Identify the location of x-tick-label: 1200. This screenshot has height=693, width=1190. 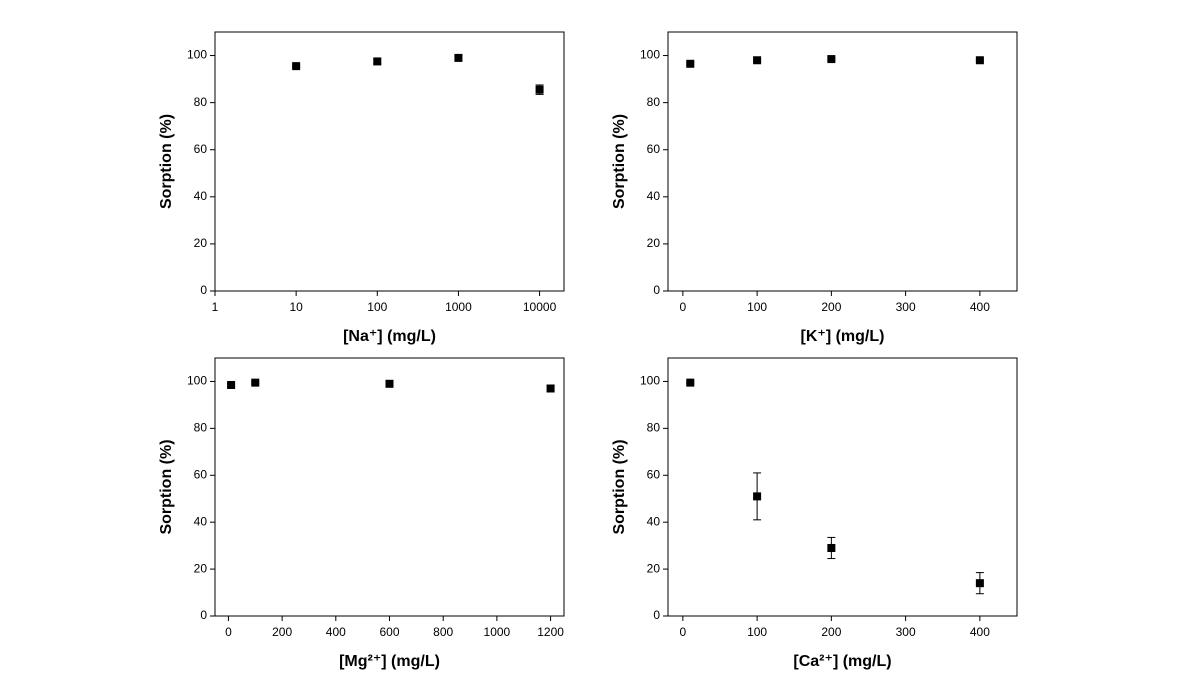
(550, 632).